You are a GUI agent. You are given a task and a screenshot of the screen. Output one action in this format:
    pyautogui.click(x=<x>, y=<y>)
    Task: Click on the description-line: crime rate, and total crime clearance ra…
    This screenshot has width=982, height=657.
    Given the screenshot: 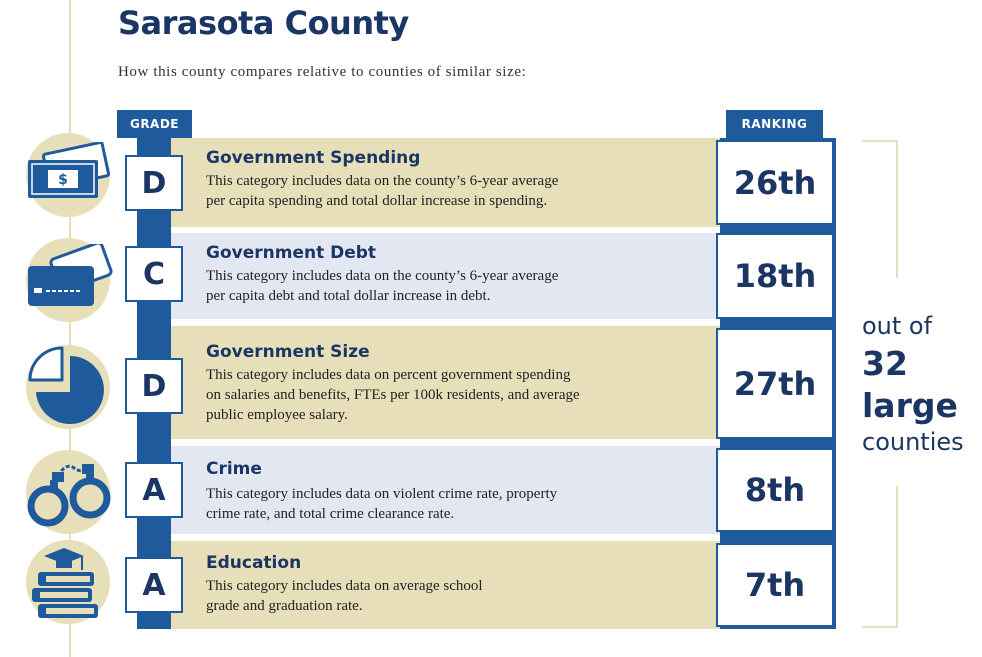 What is the action you would take?
    pyautogui.click(x=330, y=514)
    